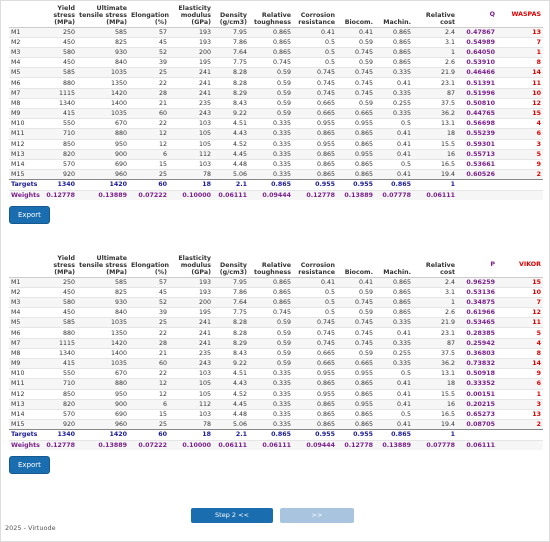  What do you see at coordinates (477, 72) in the screenshot?
I see `cell: 0.46466` at bounding box center [477, 72].